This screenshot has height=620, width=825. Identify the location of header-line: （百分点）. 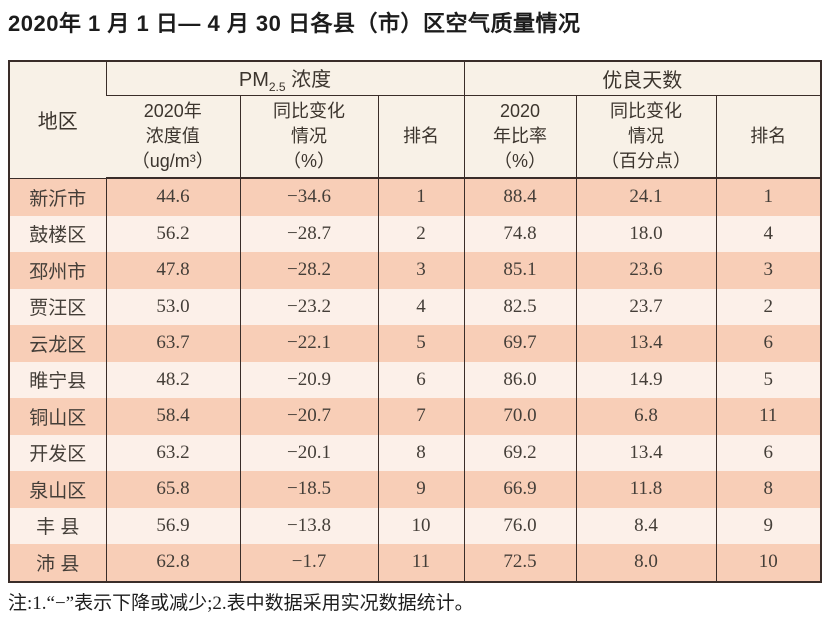
(646, 161).